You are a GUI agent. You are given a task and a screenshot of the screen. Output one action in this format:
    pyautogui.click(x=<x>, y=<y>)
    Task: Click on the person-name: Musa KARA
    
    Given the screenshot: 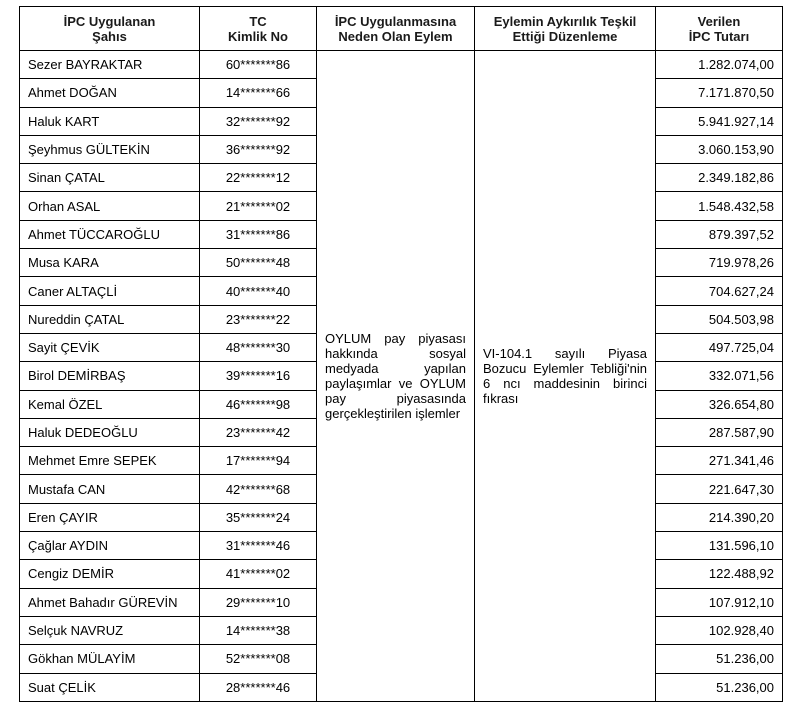 What is the action you would take?
    pyautogui.click(x=109, y=263)
    